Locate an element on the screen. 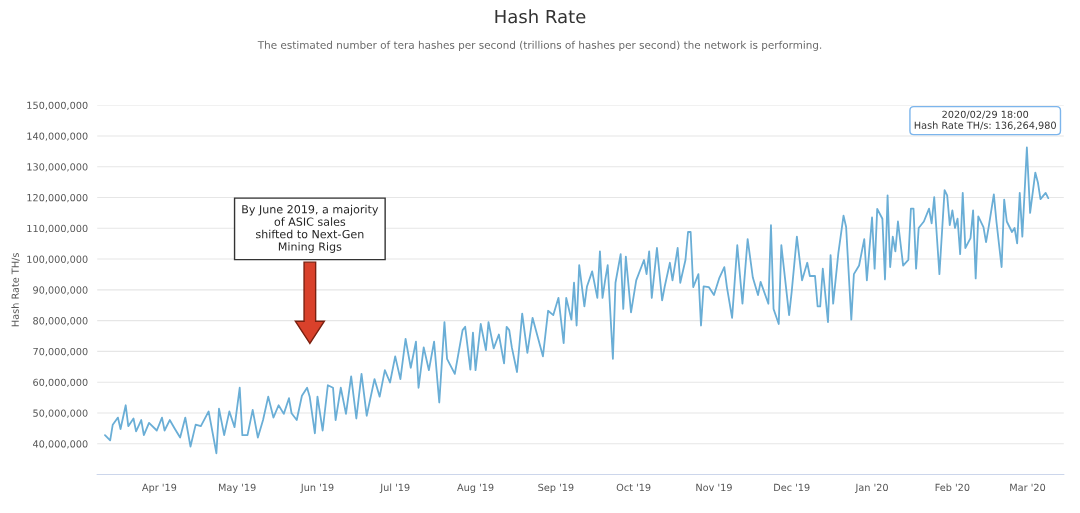 The image size is (1080, 513). x-tick-label: Aug '19 is located at coordinates (475, 488).